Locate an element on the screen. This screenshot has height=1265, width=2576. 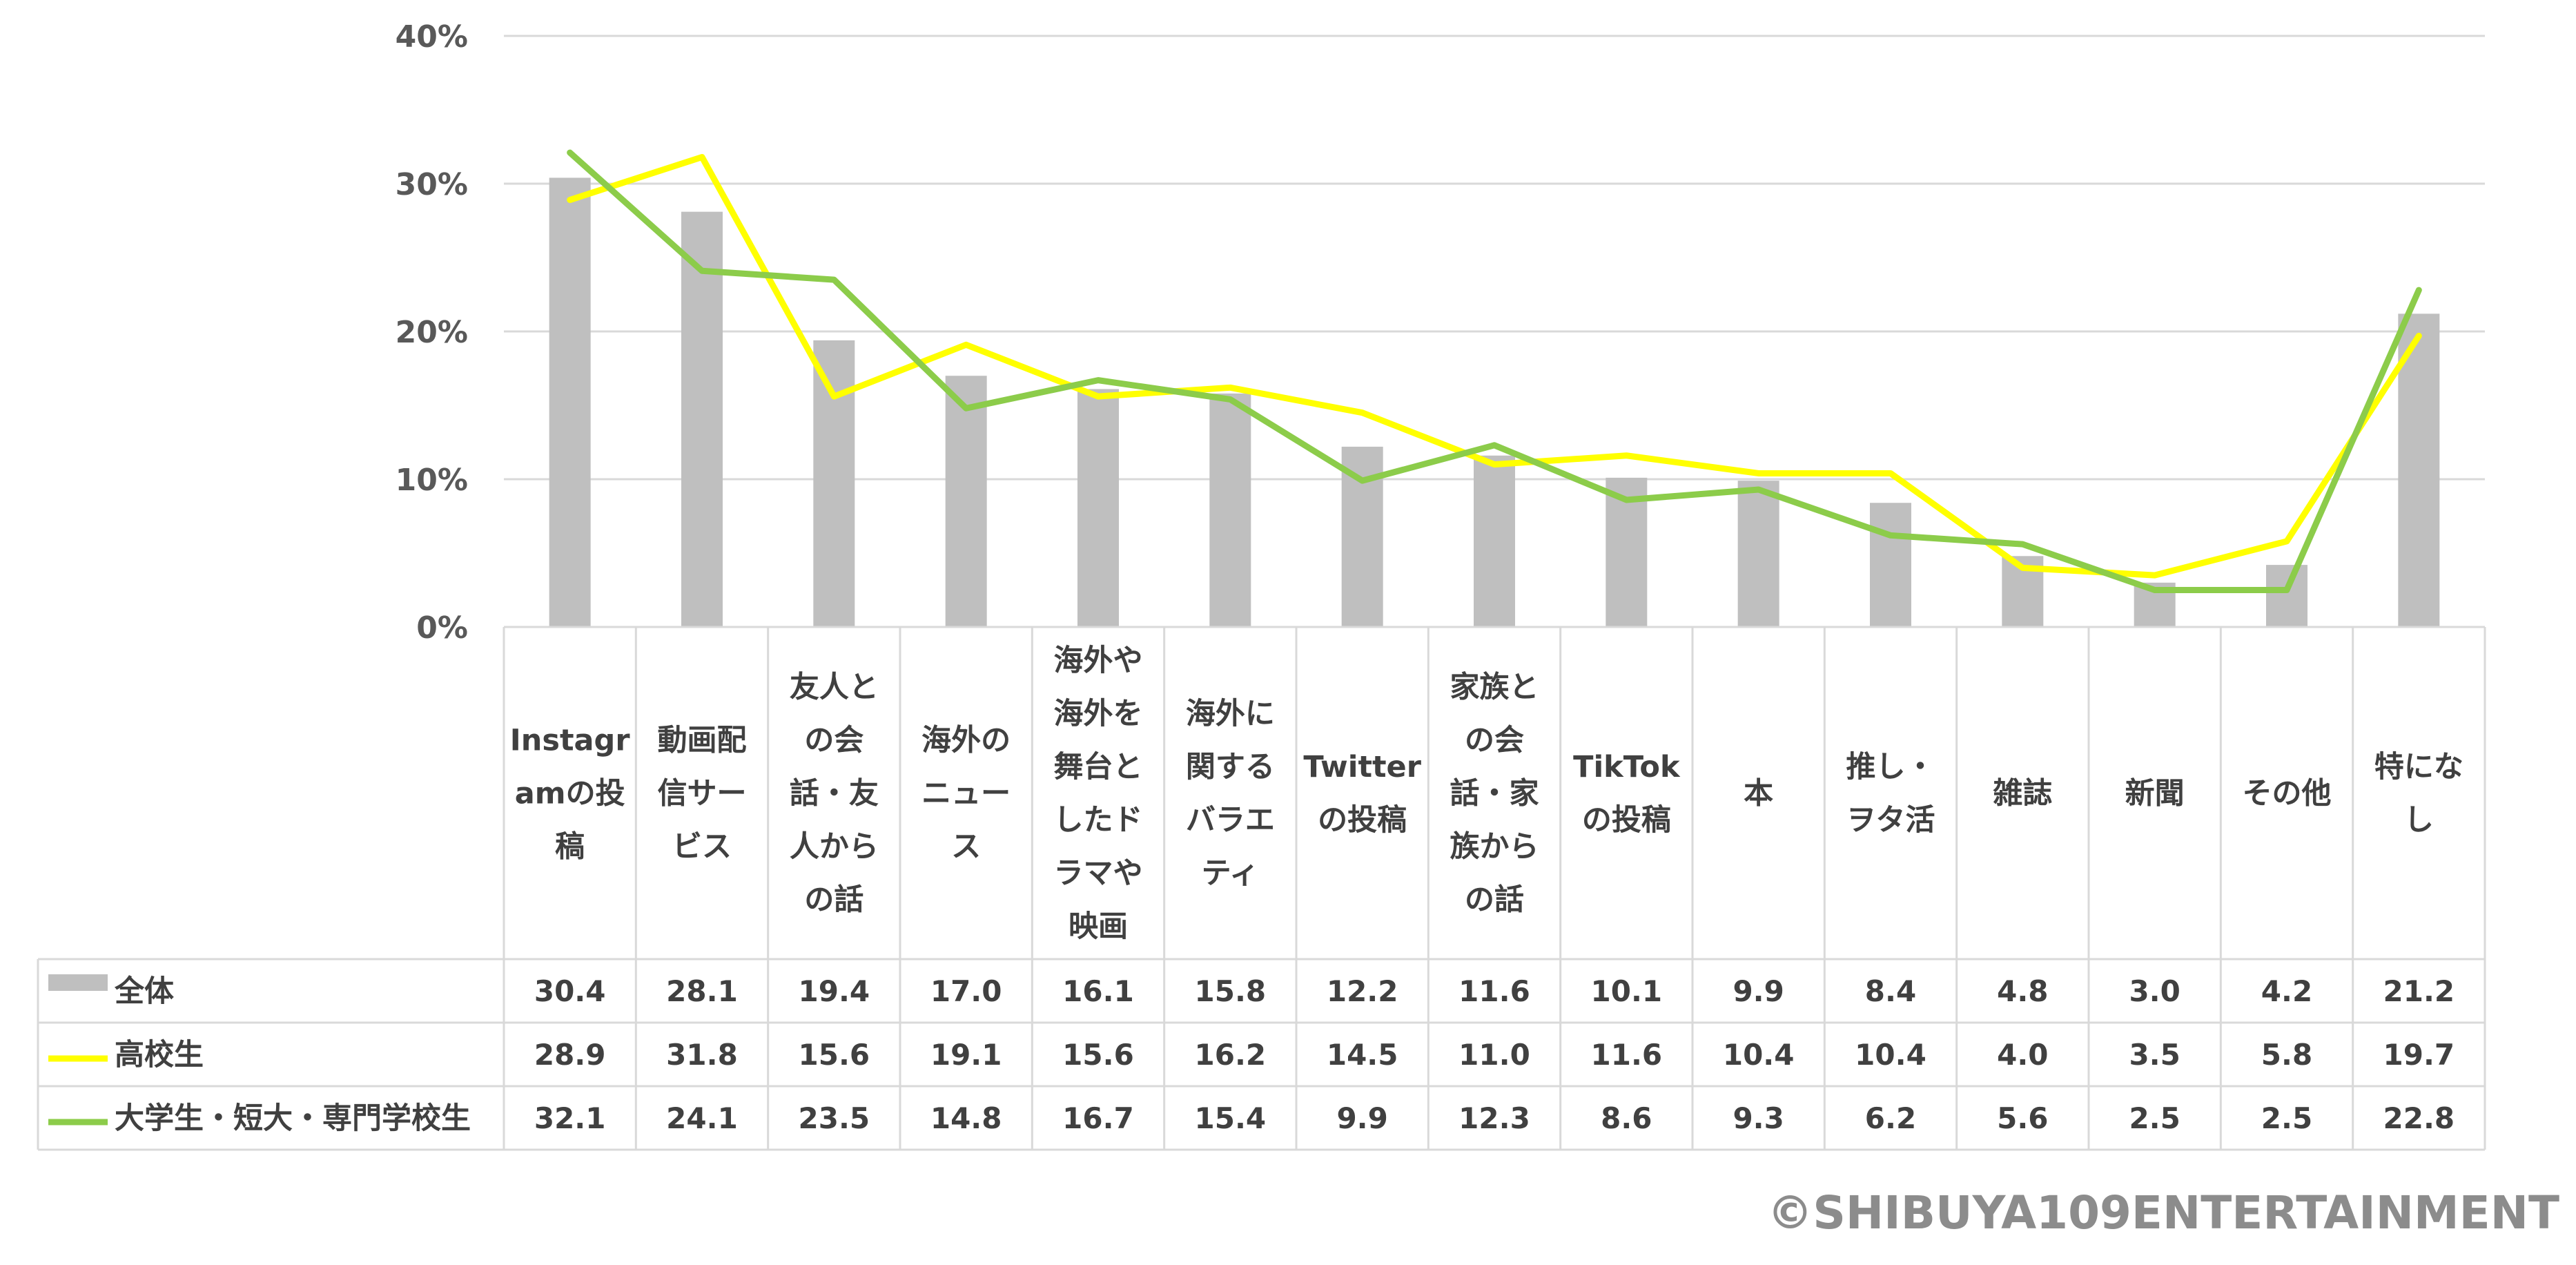
table-cell-value: 15.8 is located at coordinates (1231, 991).